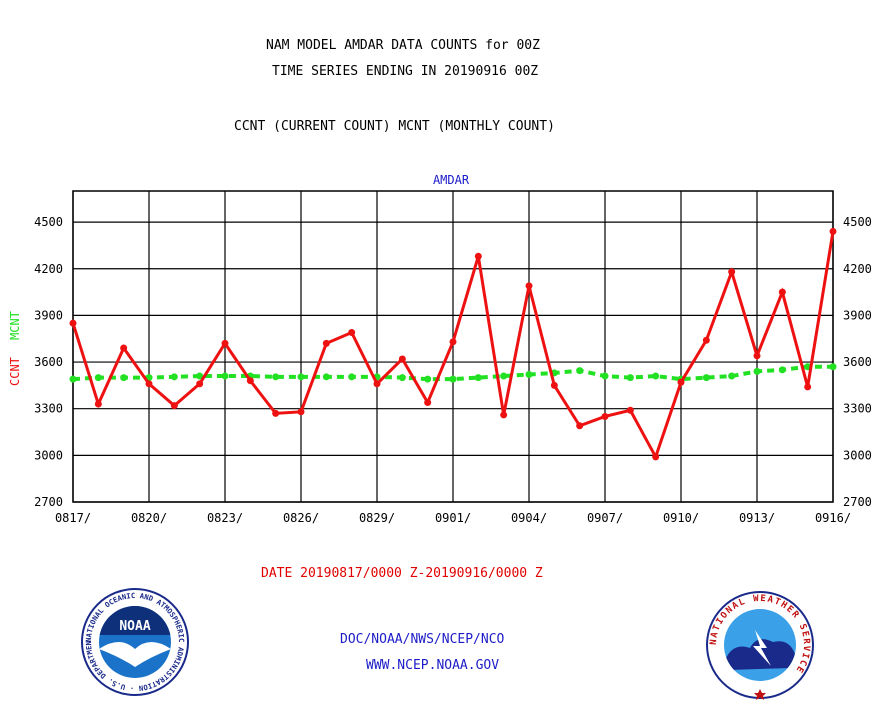  What do you see at coordinates (149, 518) in the screenshot?
I see `x-tick-label: 0820/` at bounding box center [149, 518].